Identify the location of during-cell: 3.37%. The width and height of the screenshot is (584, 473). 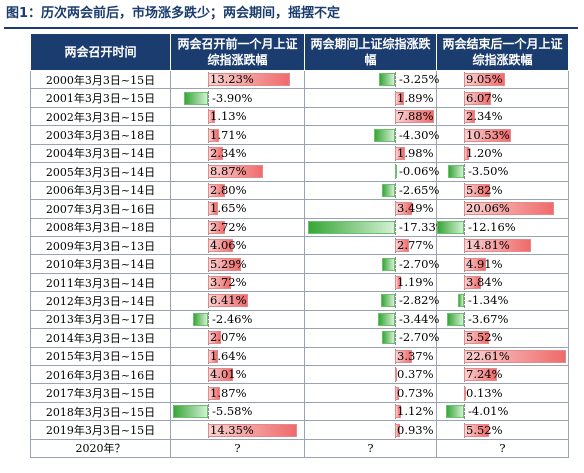
(370, 356).